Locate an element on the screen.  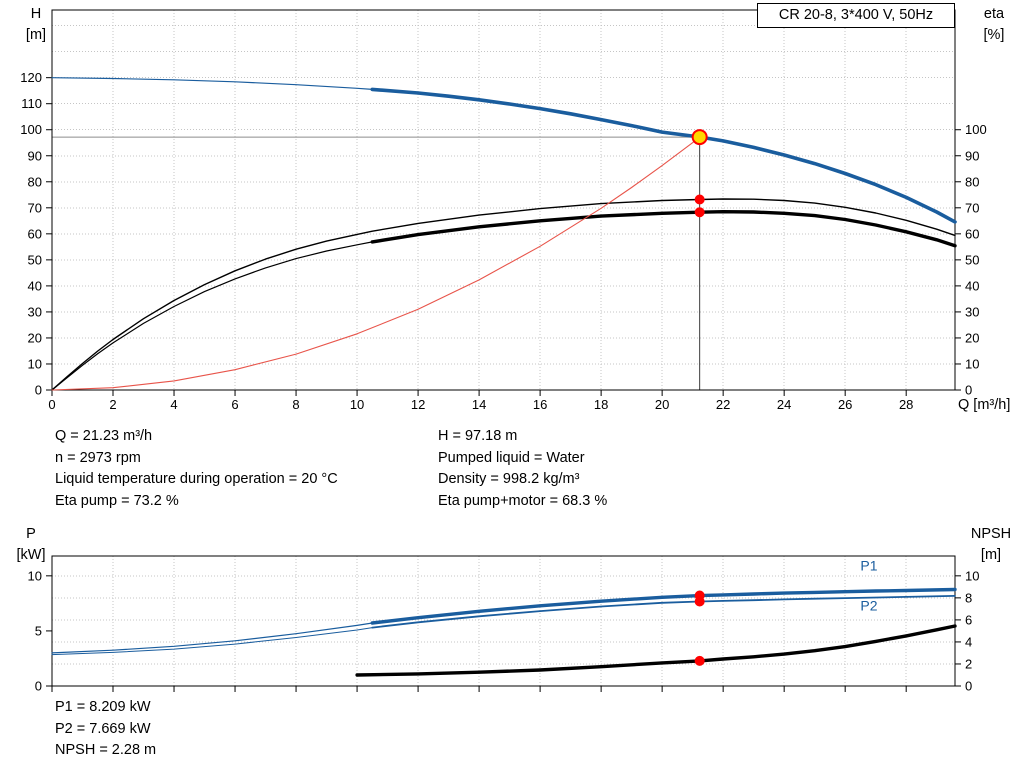
npsh-axis-unit: [m] is located at coordinates (991, 555).